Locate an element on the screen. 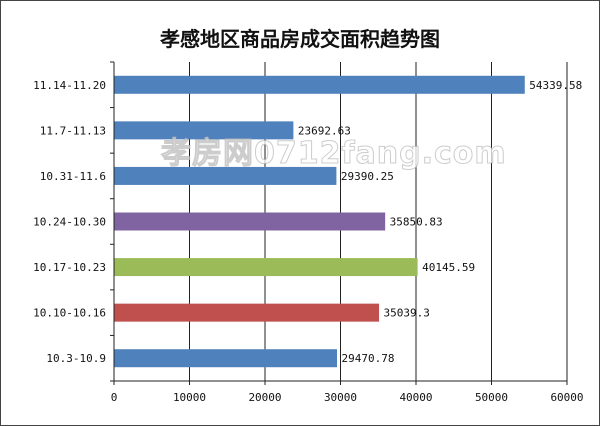  x-tick-label: 0 is located at coordinates (114, 397).